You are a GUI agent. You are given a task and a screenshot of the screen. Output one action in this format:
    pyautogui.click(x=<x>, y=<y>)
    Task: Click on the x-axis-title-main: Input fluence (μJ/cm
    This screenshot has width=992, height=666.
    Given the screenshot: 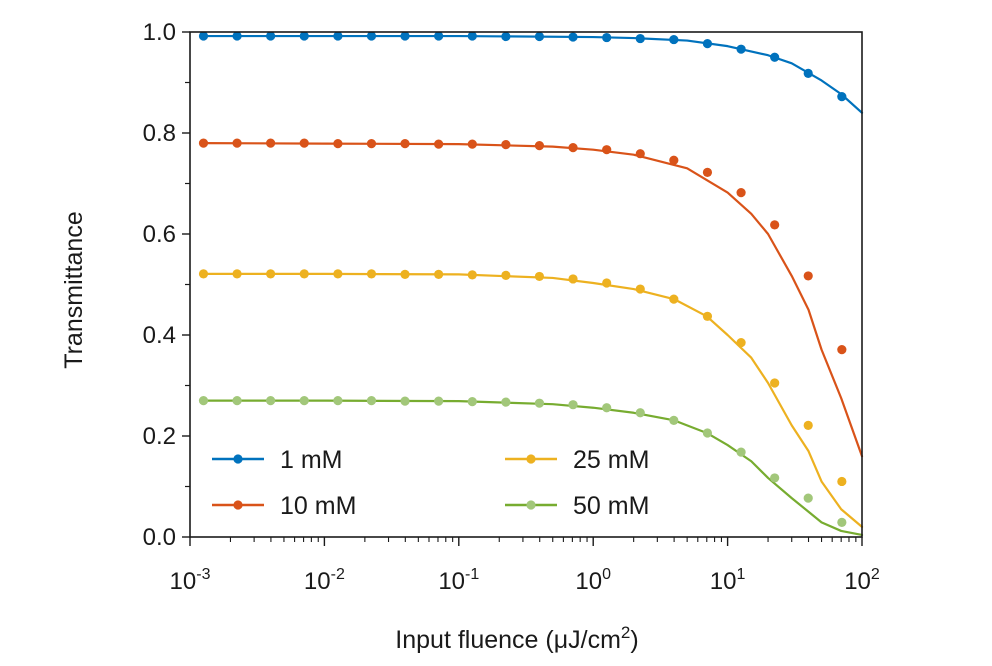 What is the action you would take?
    pyautogui.click(x=508, y=640)
    